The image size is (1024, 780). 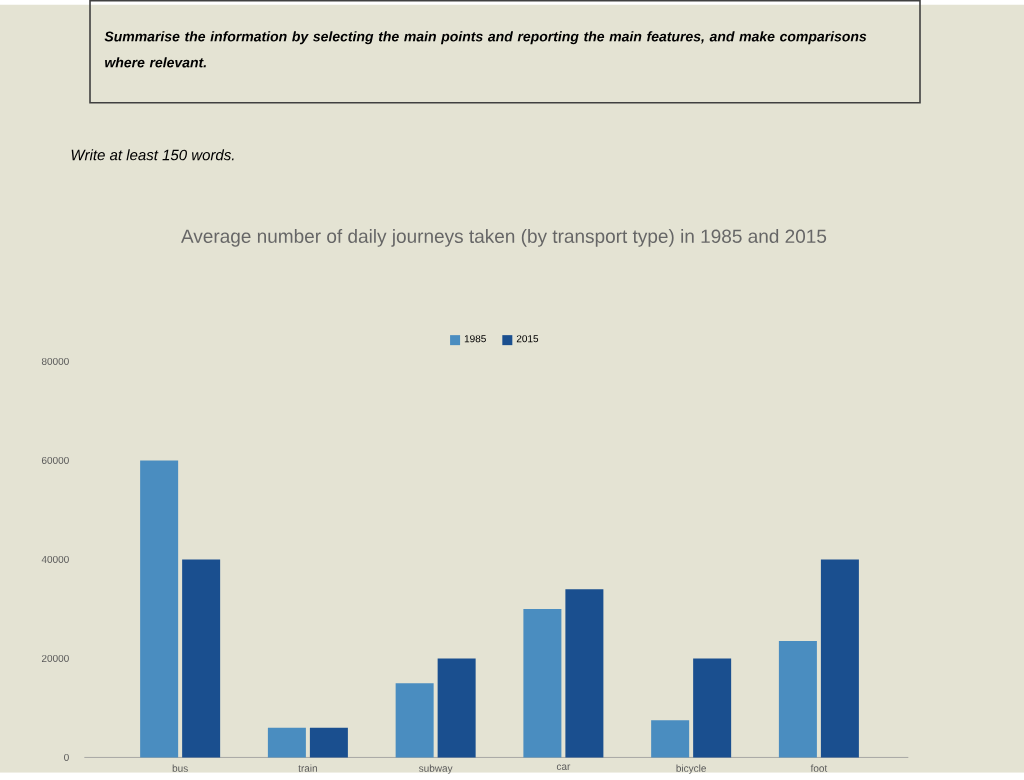 I want to click on chart-title: Average number of daily journeys taken (by transport type) in 1985 and 2015, so click(x=504, y=237).